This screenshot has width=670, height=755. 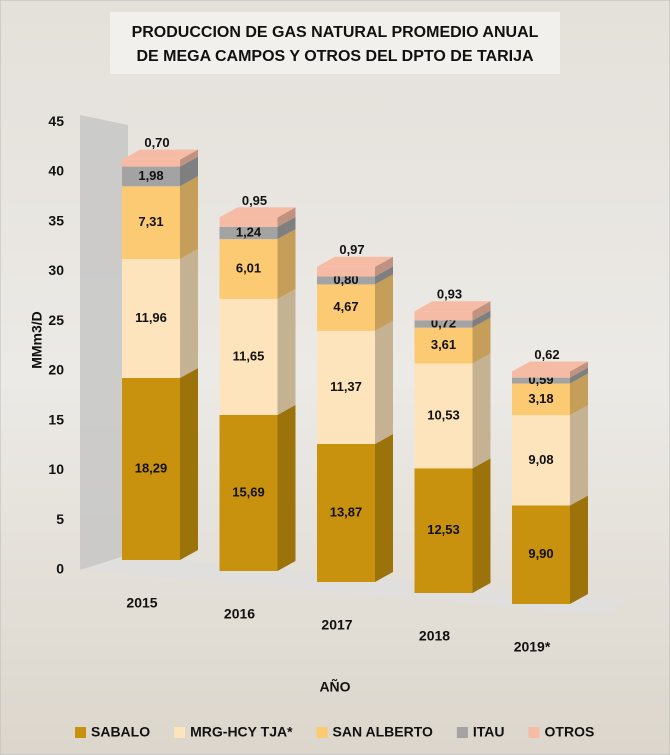 What do you see at coordinates (37, 340) in the screenshot?
I see `y-axis-label: MMm3/D` at bounding box center [37, 340].